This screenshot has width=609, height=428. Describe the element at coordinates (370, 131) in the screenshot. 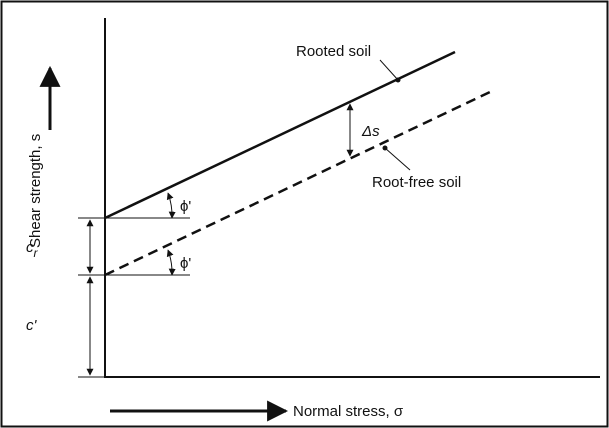

I see `delta-label: Δs` at that location.